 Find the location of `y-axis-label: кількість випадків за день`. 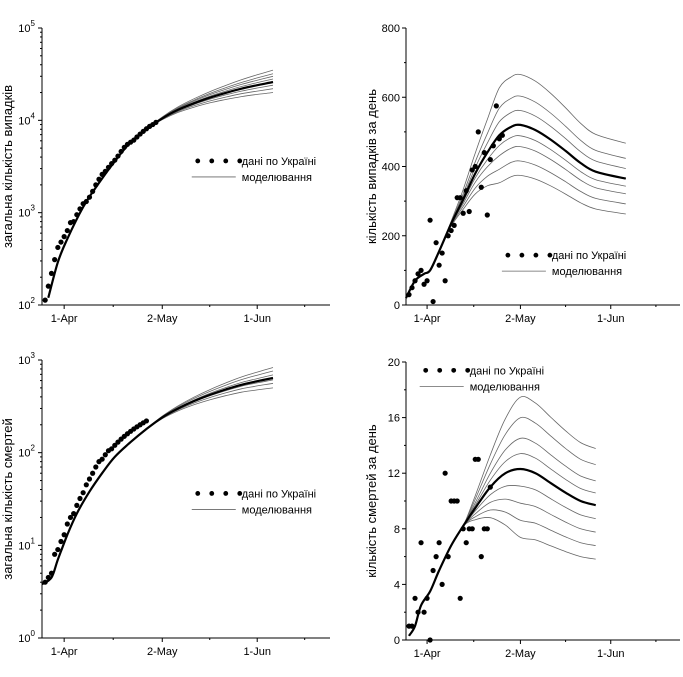

y-axis-label: кількість випадків за день is located at coordinates (371, 166).